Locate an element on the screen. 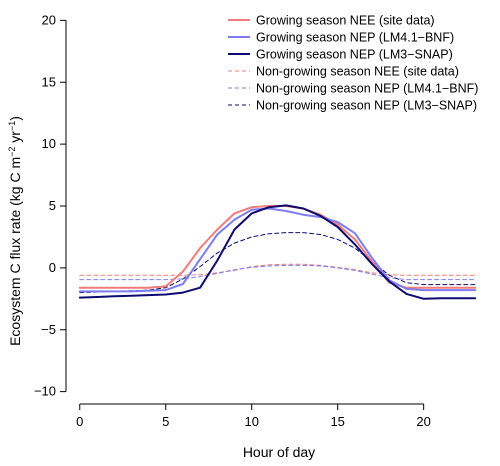 This screenshot has width=500, height=466. legend-label: Non-growing season NEE (site data) is located at coordinates (357, 72).